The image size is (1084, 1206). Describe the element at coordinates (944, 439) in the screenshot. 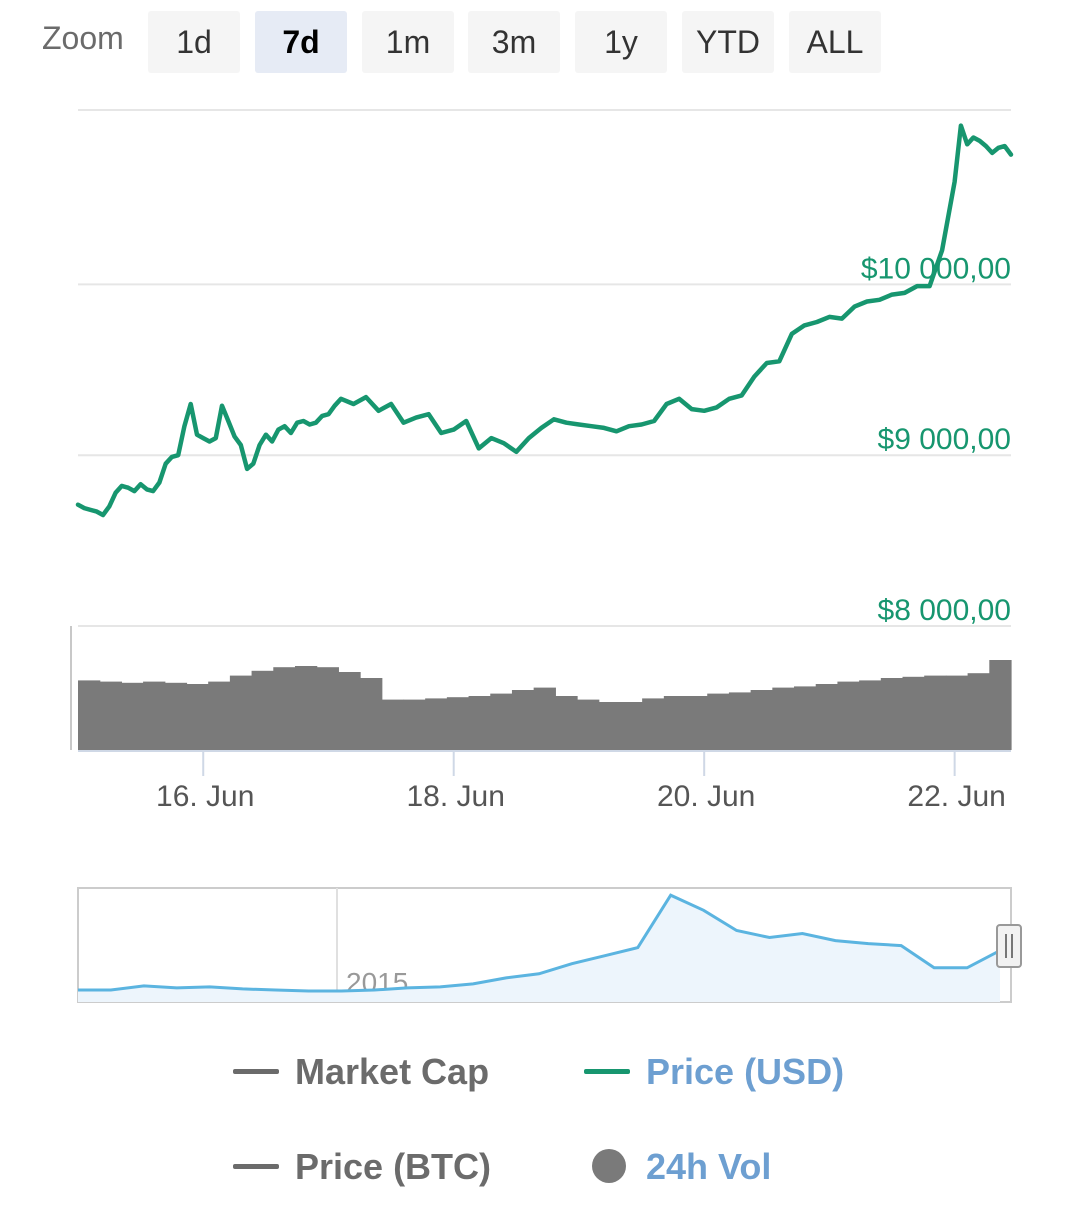

I see `y-tick-label: $9 000,00` at that location.